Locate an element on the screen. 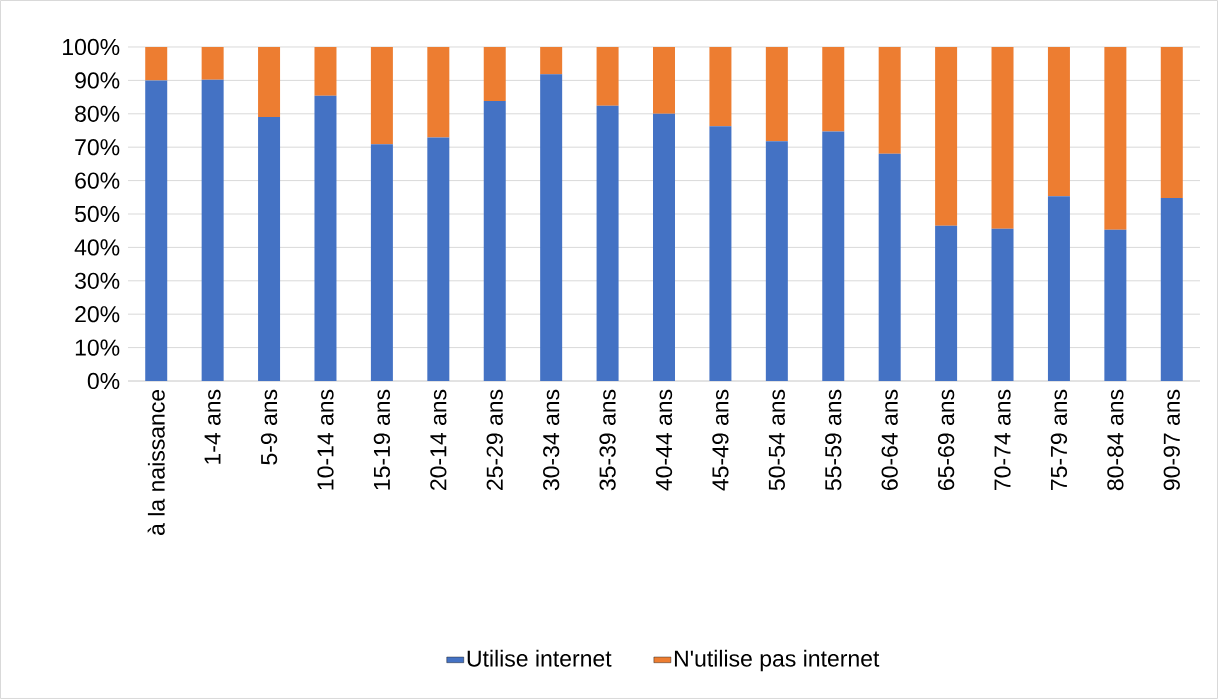 The height and width of the screenshot is (699, 1218). x-tick-label: à la naissance is located at coordinates (156, 462).